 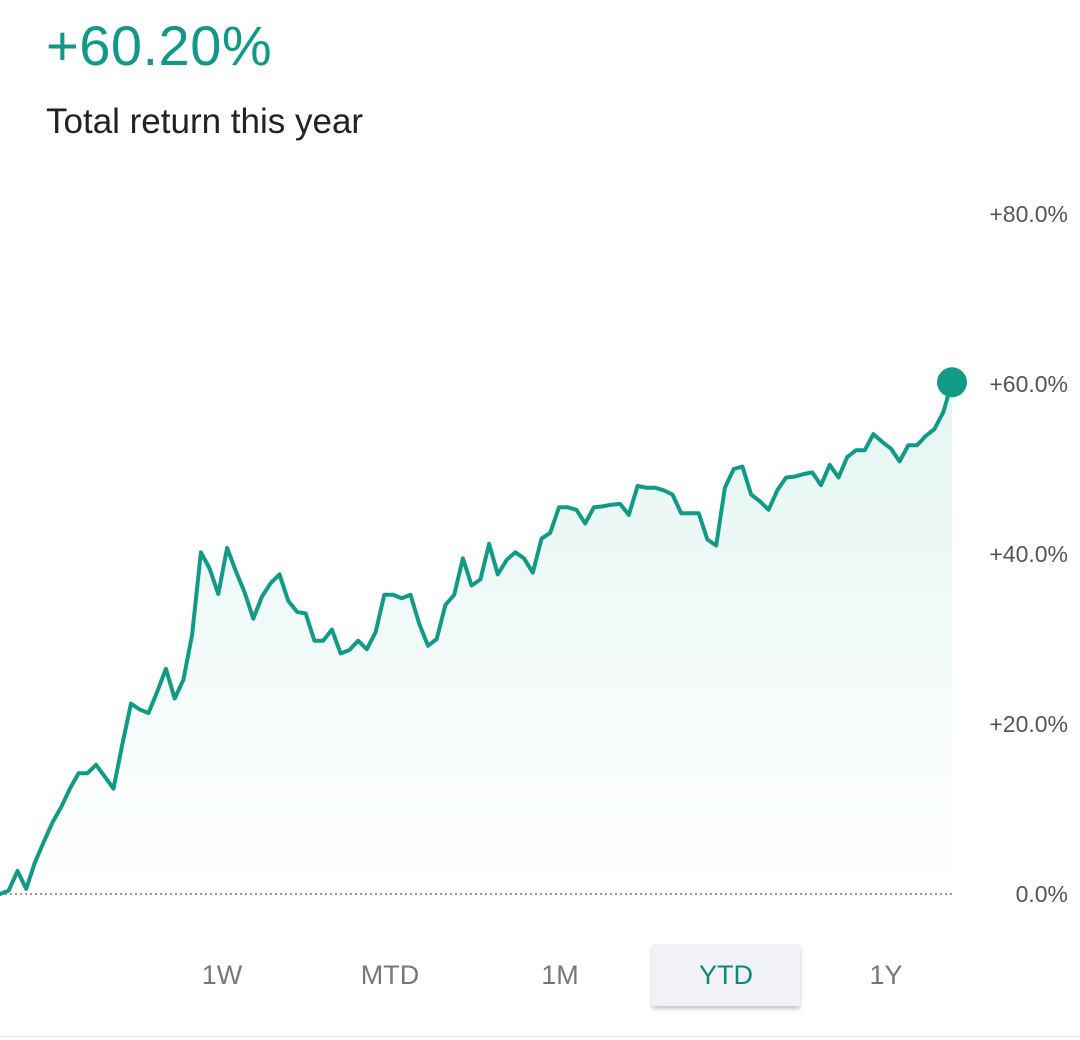 I want to click on series-end-marker, so click(x=952, y=382).